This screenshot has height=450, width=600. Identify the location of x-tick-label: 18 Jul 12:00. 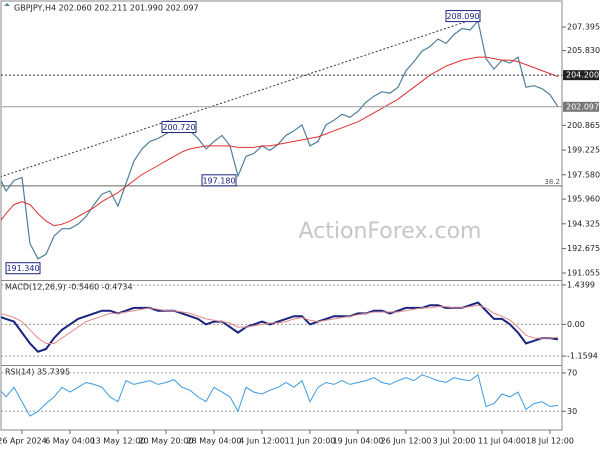
(550, 441).